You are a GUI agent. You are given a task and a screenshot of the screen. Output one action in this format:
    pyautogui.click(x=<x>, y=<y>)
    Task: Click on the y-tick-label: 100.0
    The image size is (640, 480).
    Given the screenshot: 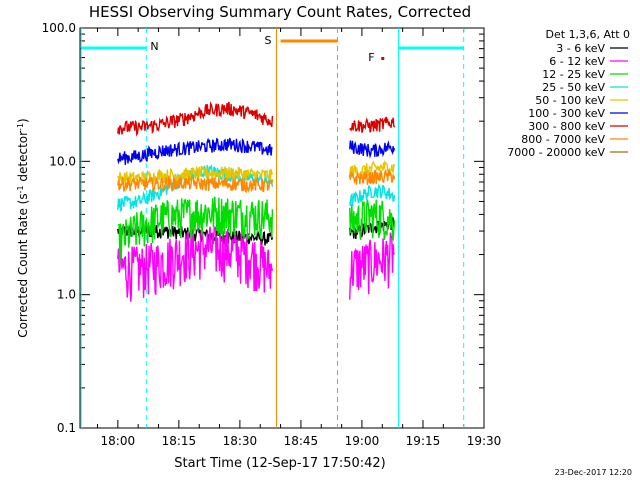 What is the action you would take?
    pyautogui.click(x=59, y=28)
    